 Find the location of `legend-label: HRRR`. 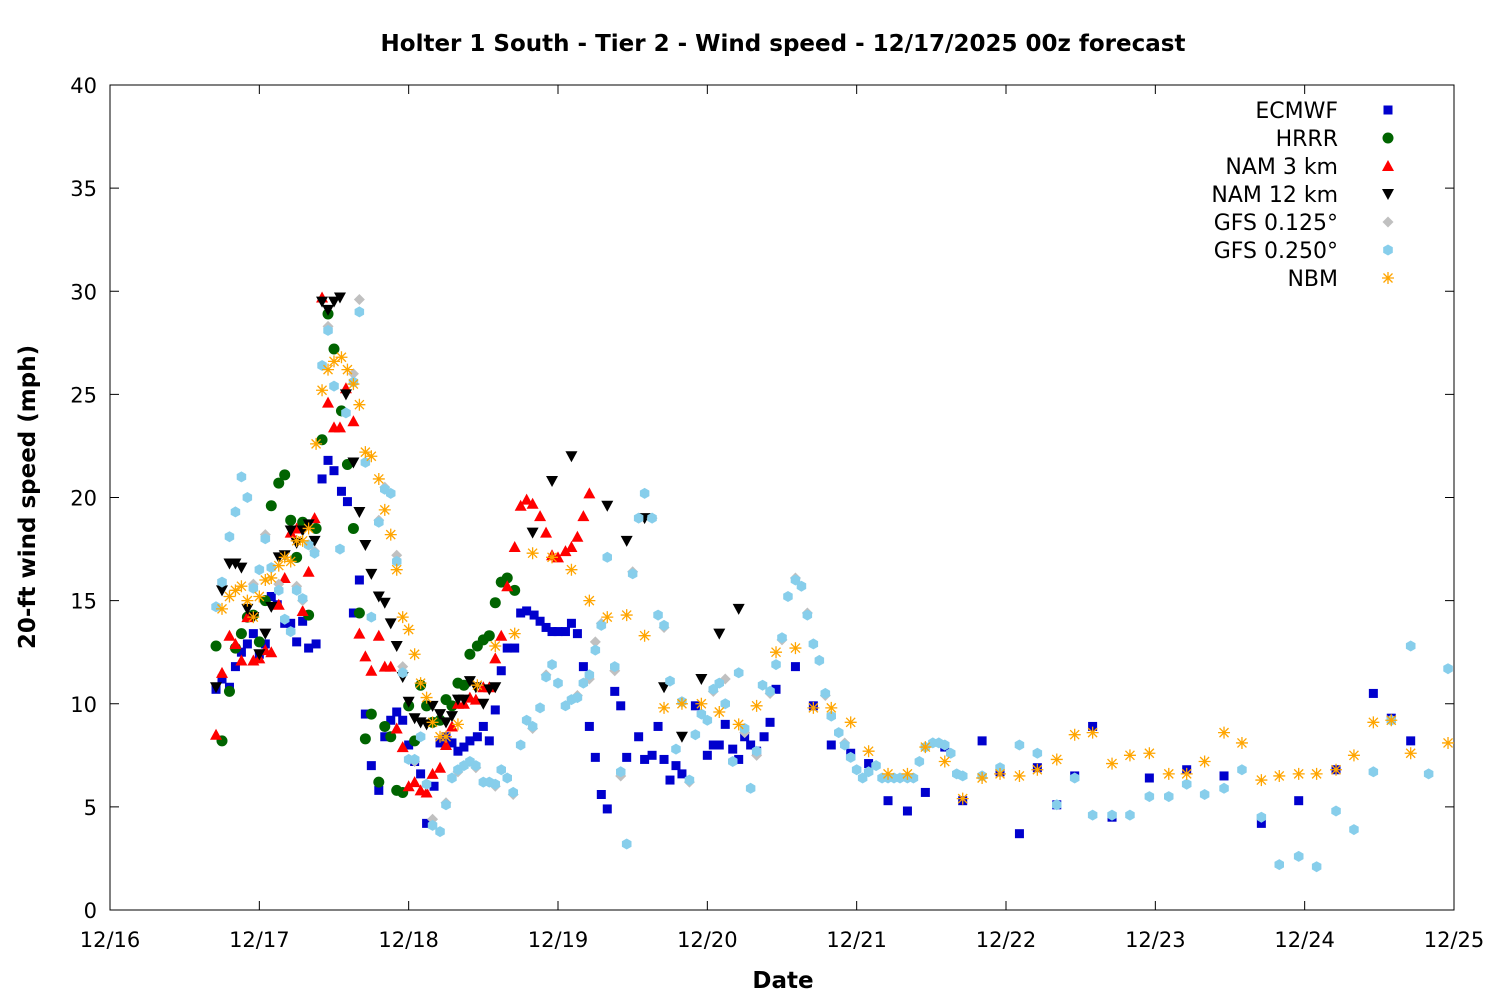

legend-label: HRRR is located at coordinates (1307, 139).